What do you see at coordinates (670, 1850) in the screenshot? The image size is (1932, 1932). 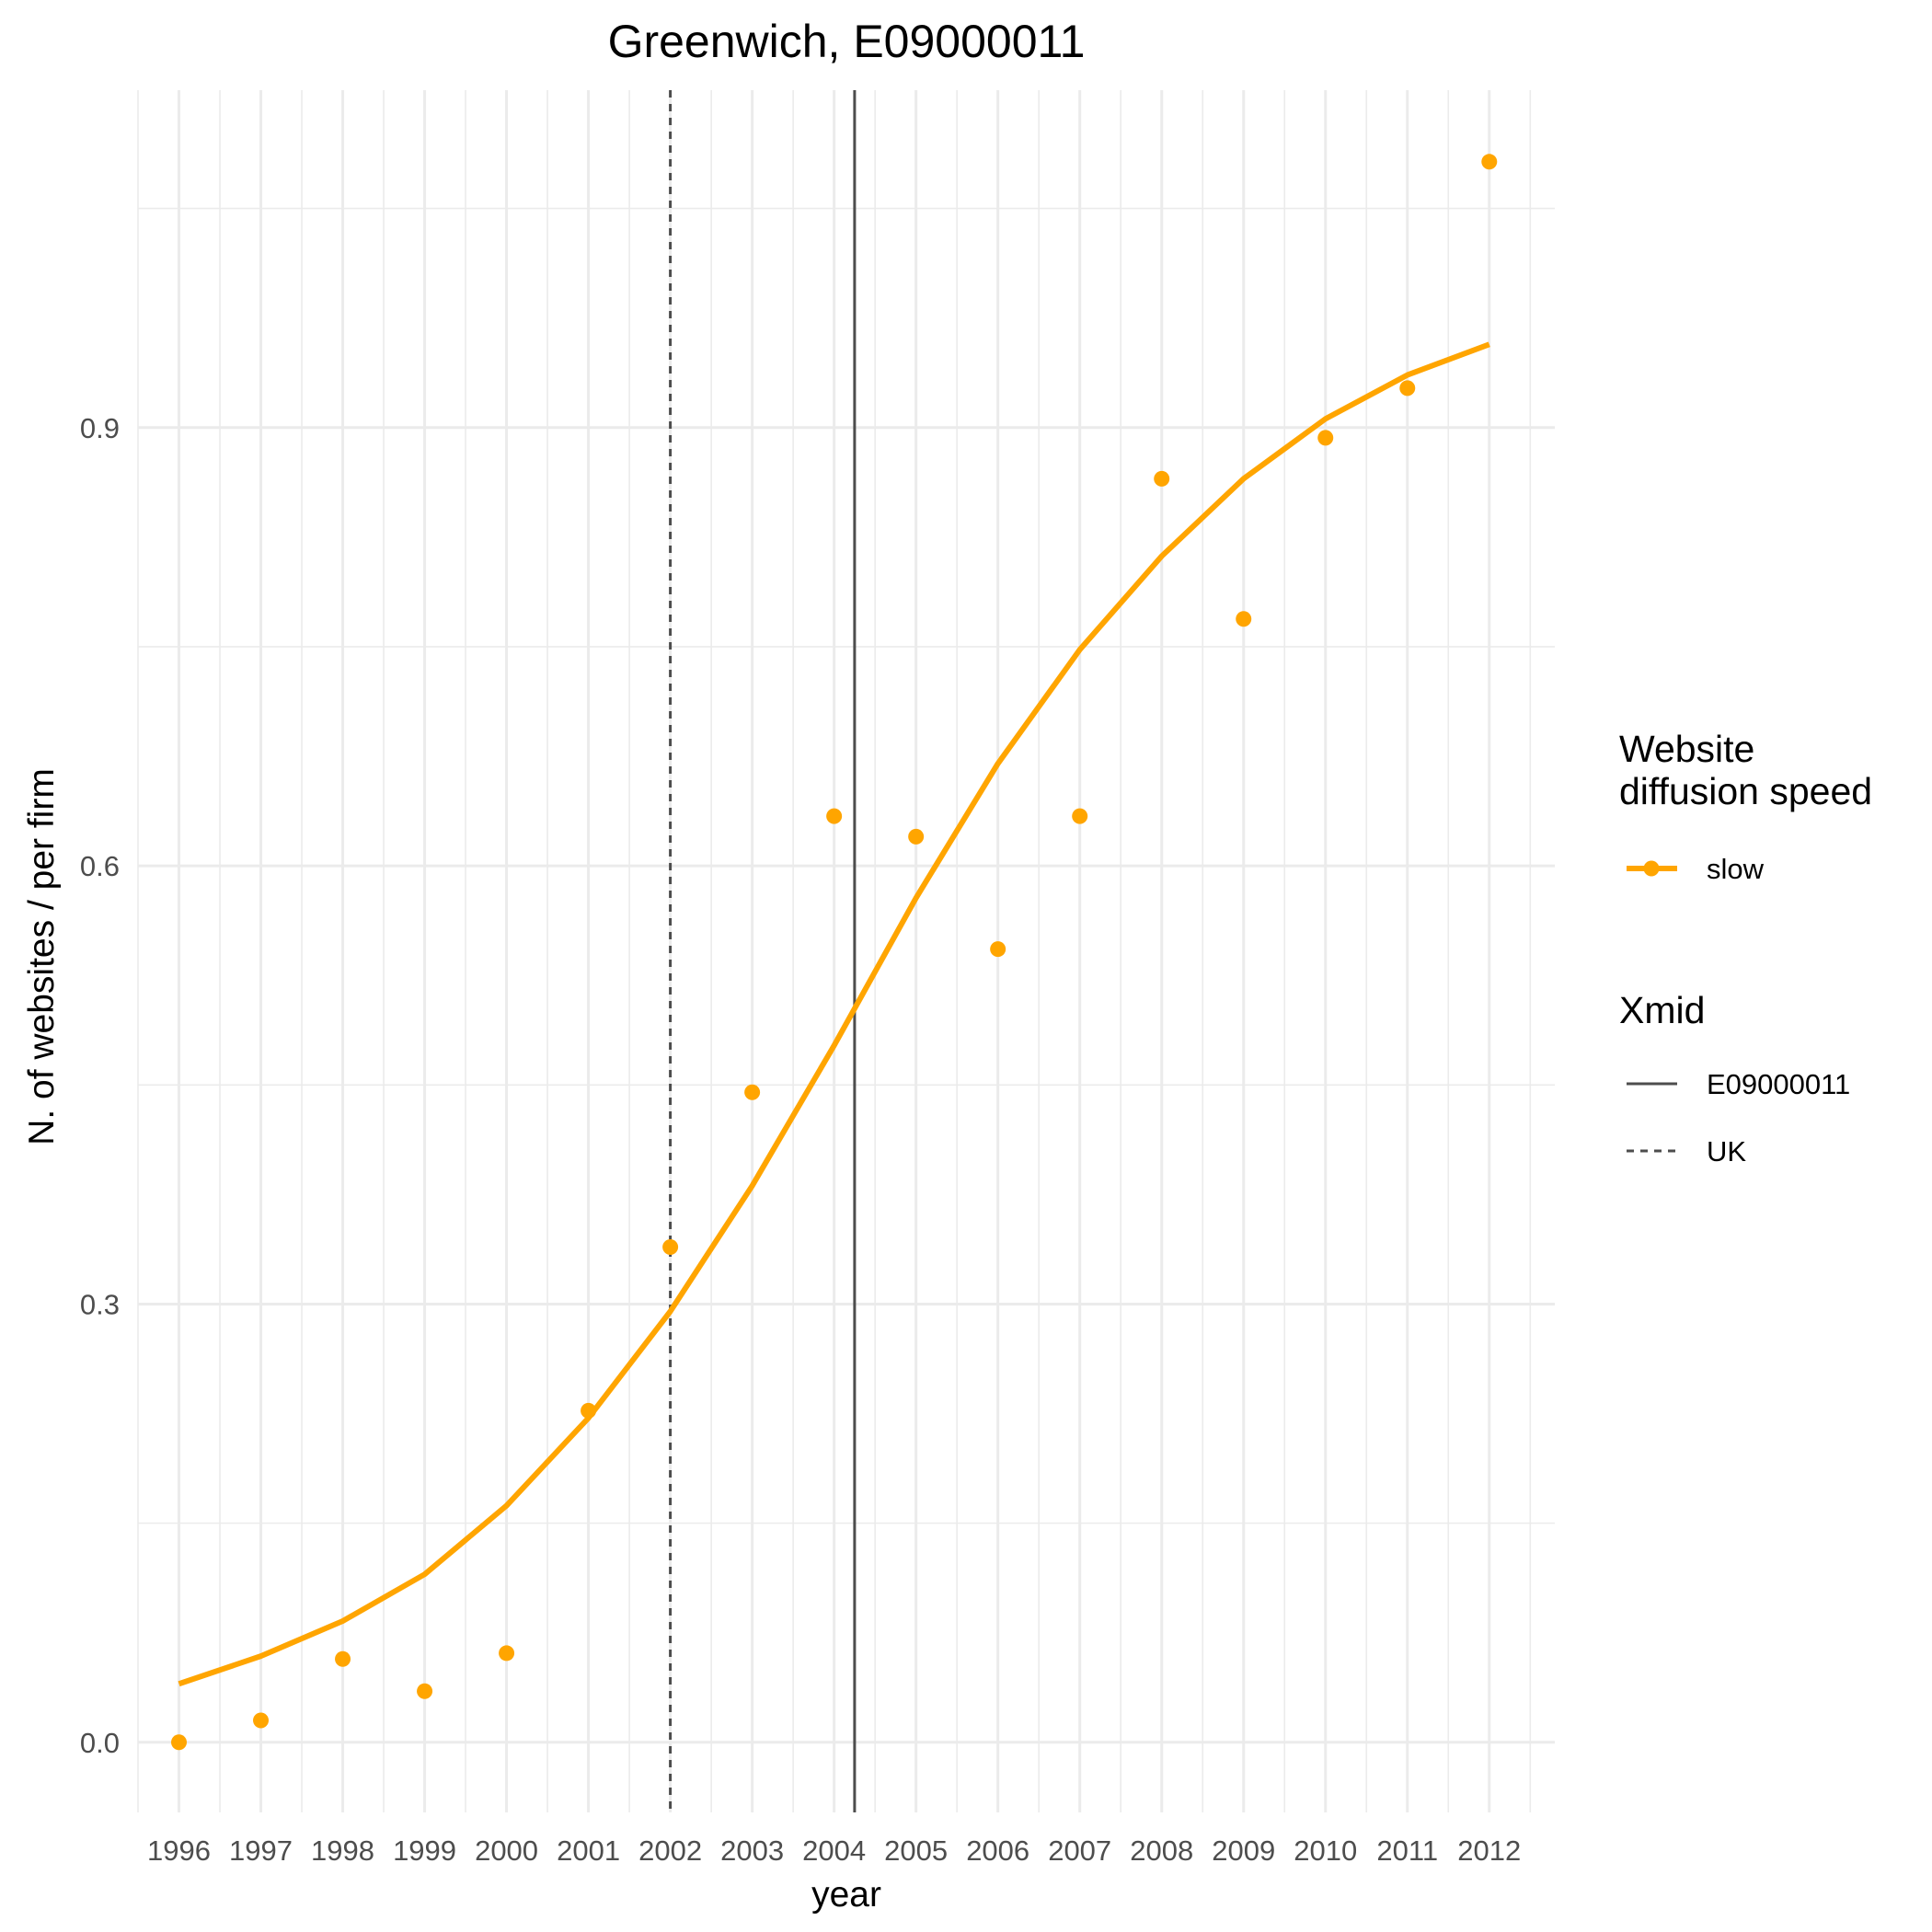 I see `x-tick-label: 2002` at bounding box center [670, 1850].